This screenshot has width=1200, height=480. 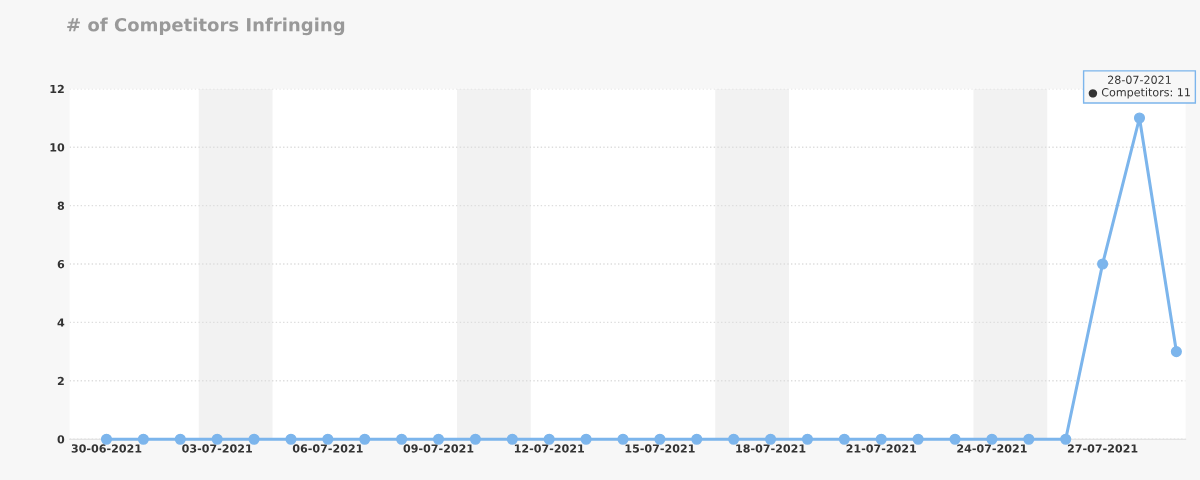 I want to click on x-tick-label: 06-07-2021, so click(x=327, y=448).